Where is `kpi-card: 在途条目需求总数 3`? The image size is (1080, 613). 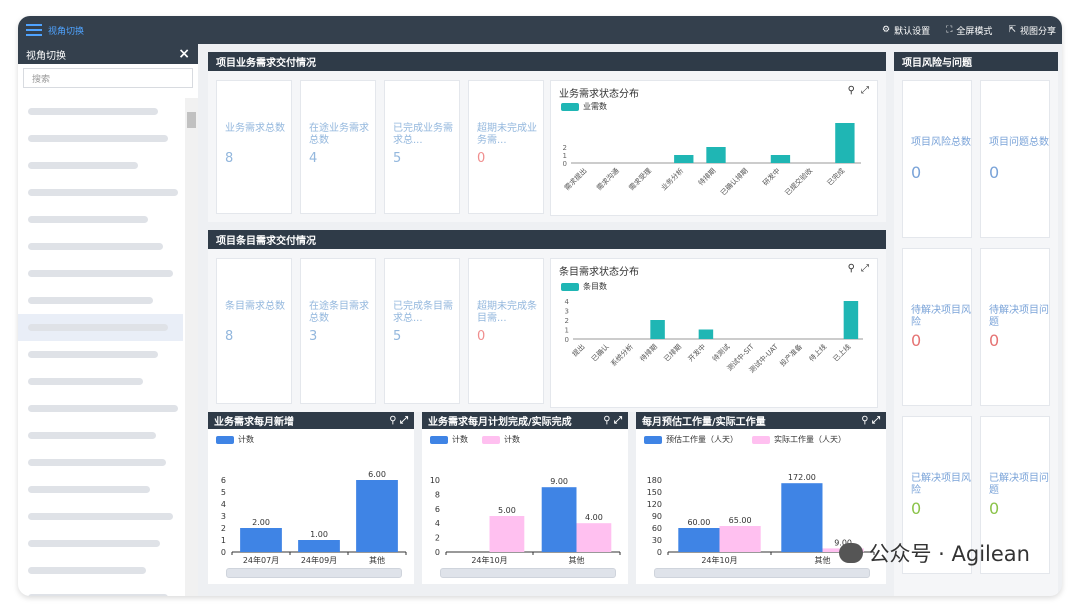
kpi-card: 在途条目需求总数 3 is located at coordinates (338, 331).